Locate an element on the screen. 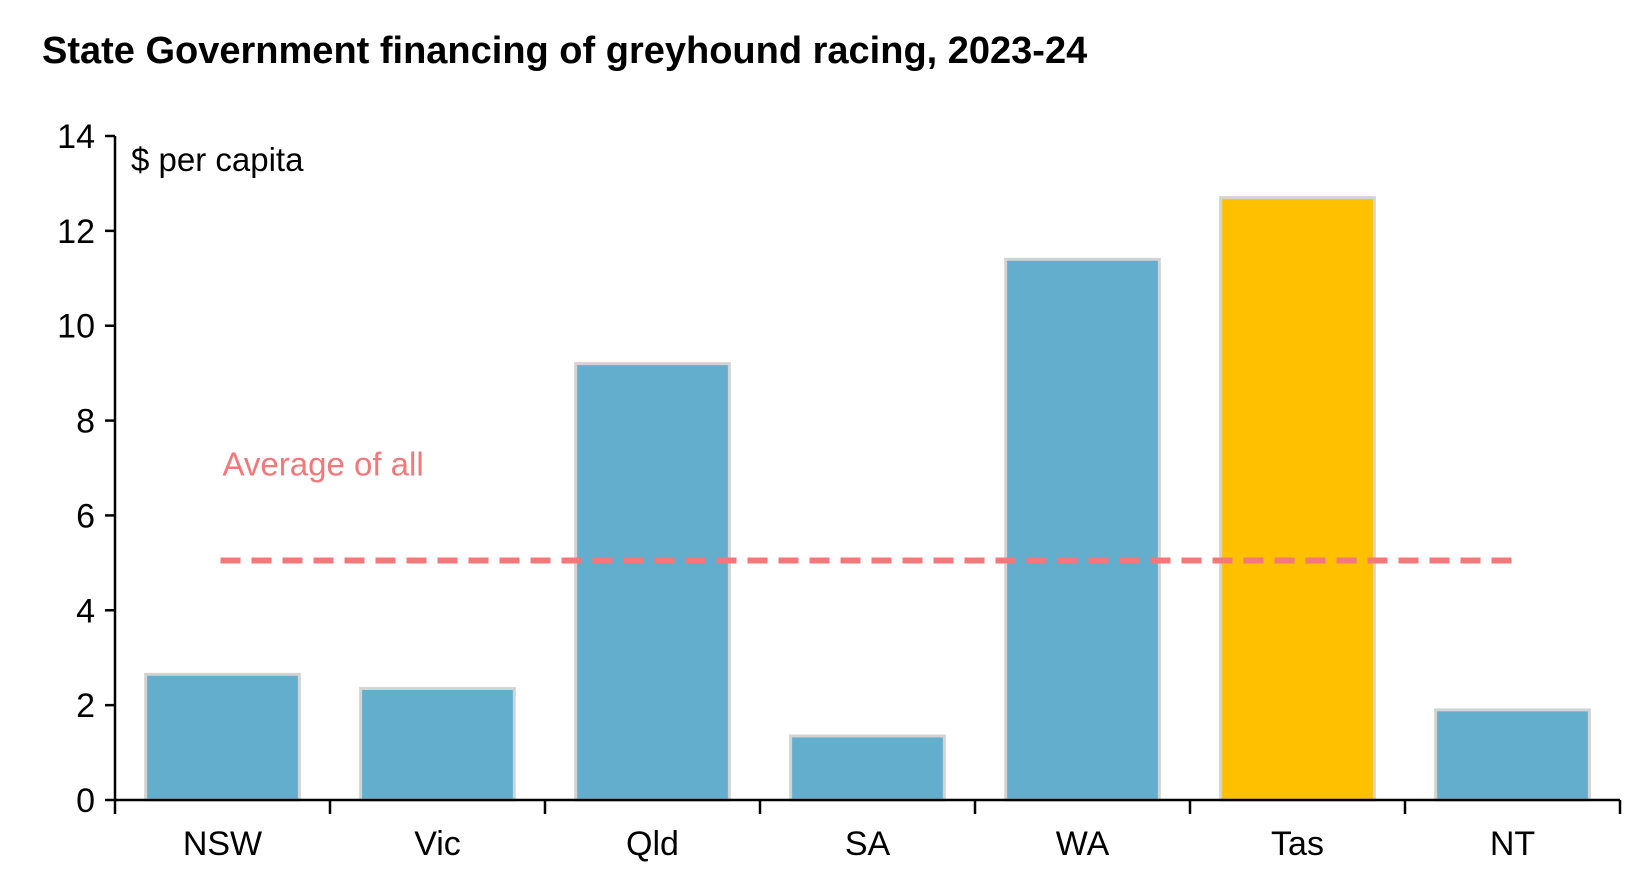 This screenshot has width=1650, height=883. y-tick-label: 0 is located at coordinates (85, 801).